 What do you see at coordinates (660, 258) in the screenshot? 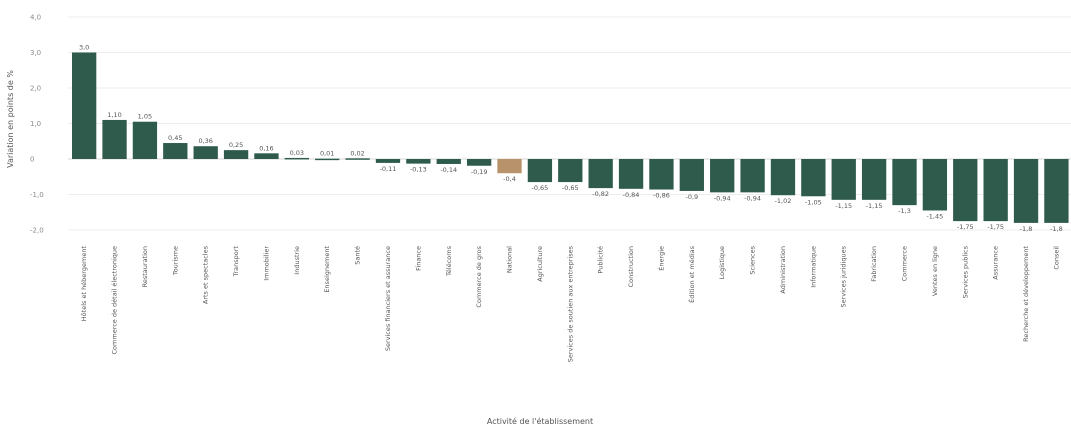
I see `x-tick-label: Énergie` at bounding box center [660, 258].